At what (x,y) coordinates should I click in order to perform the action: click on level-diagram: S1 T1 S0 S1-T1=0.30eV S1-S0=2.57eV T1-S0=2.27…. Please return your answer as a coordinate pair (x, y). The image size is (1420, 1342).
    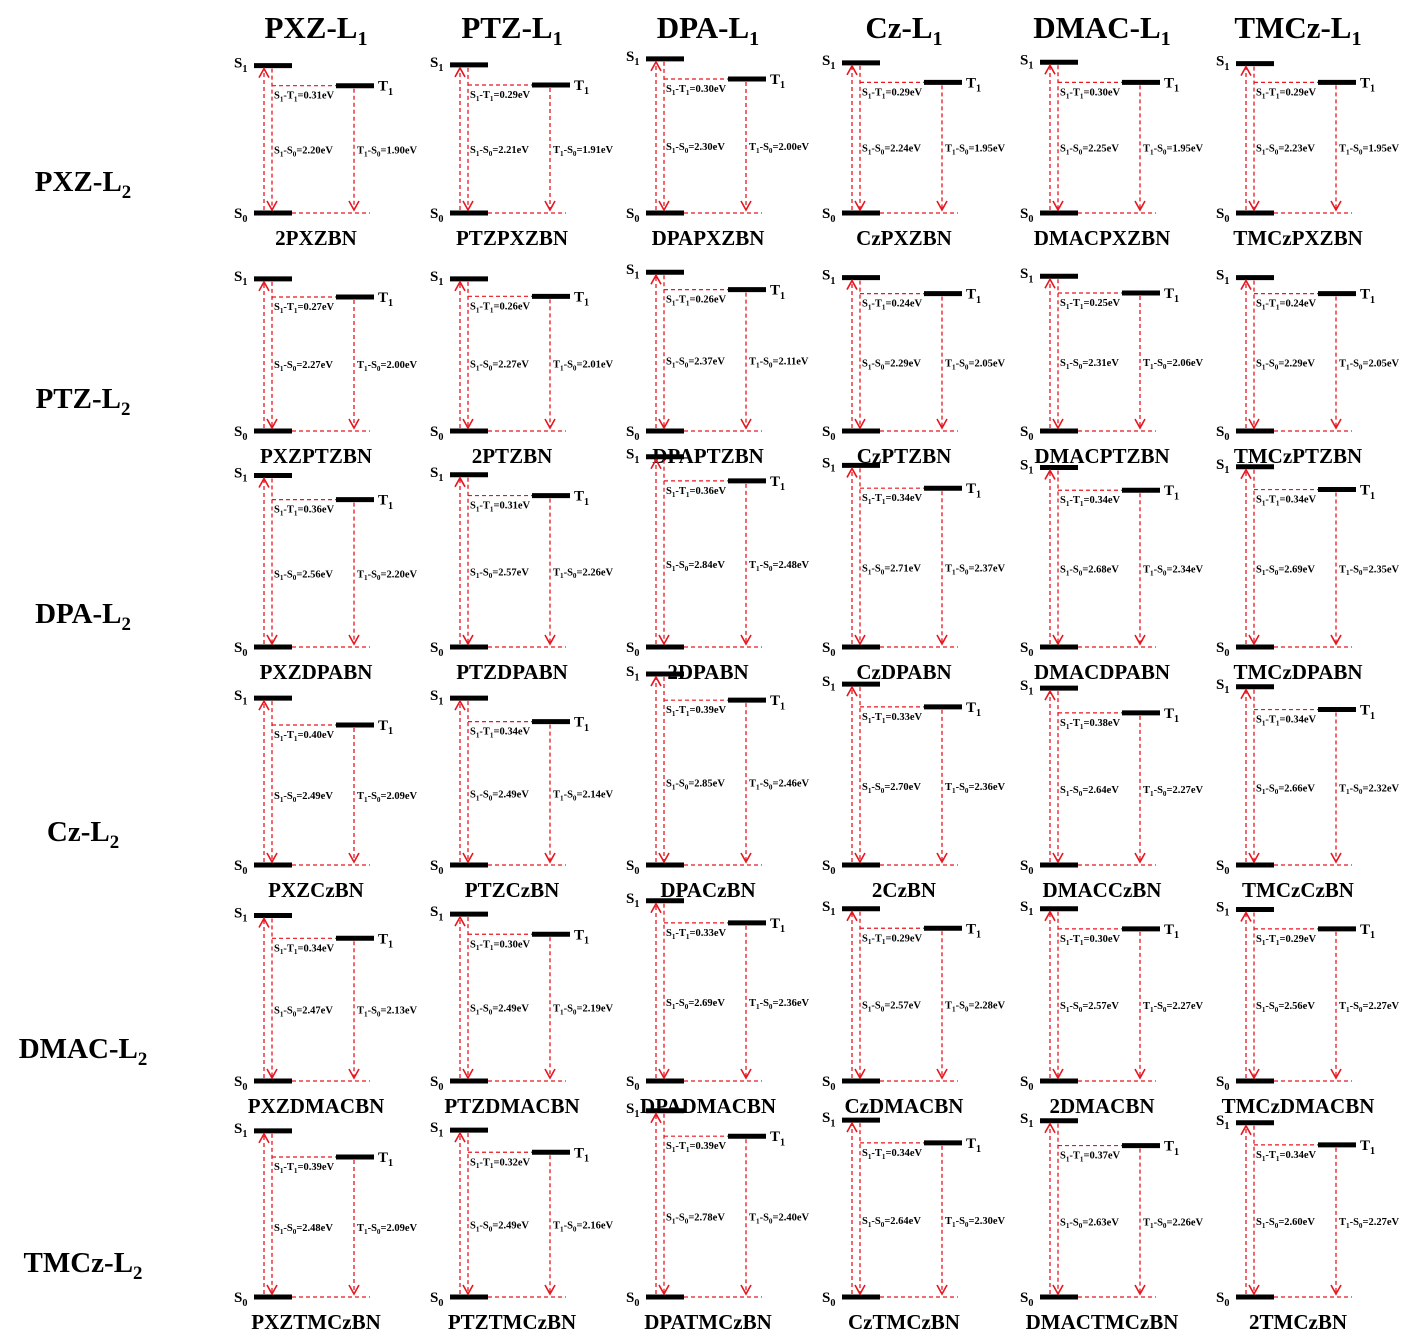
    Looking at the image, I should click on (1112, 996).